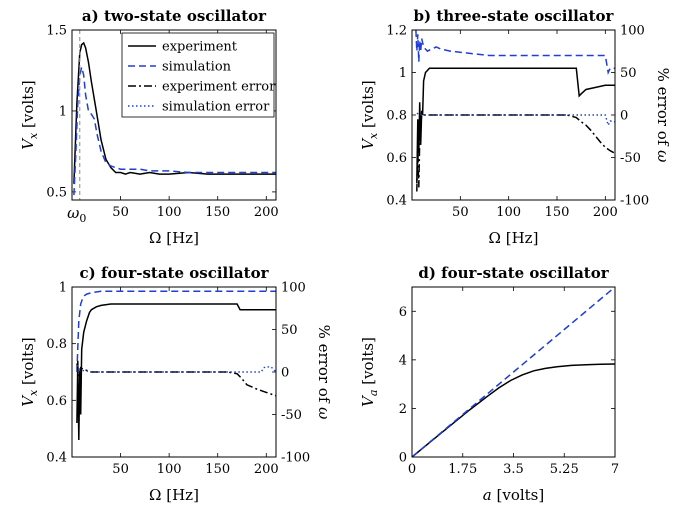 The height and width of the screenshot is (510, 681). I want to click on series-line-simulation-error, so click(176, 368).